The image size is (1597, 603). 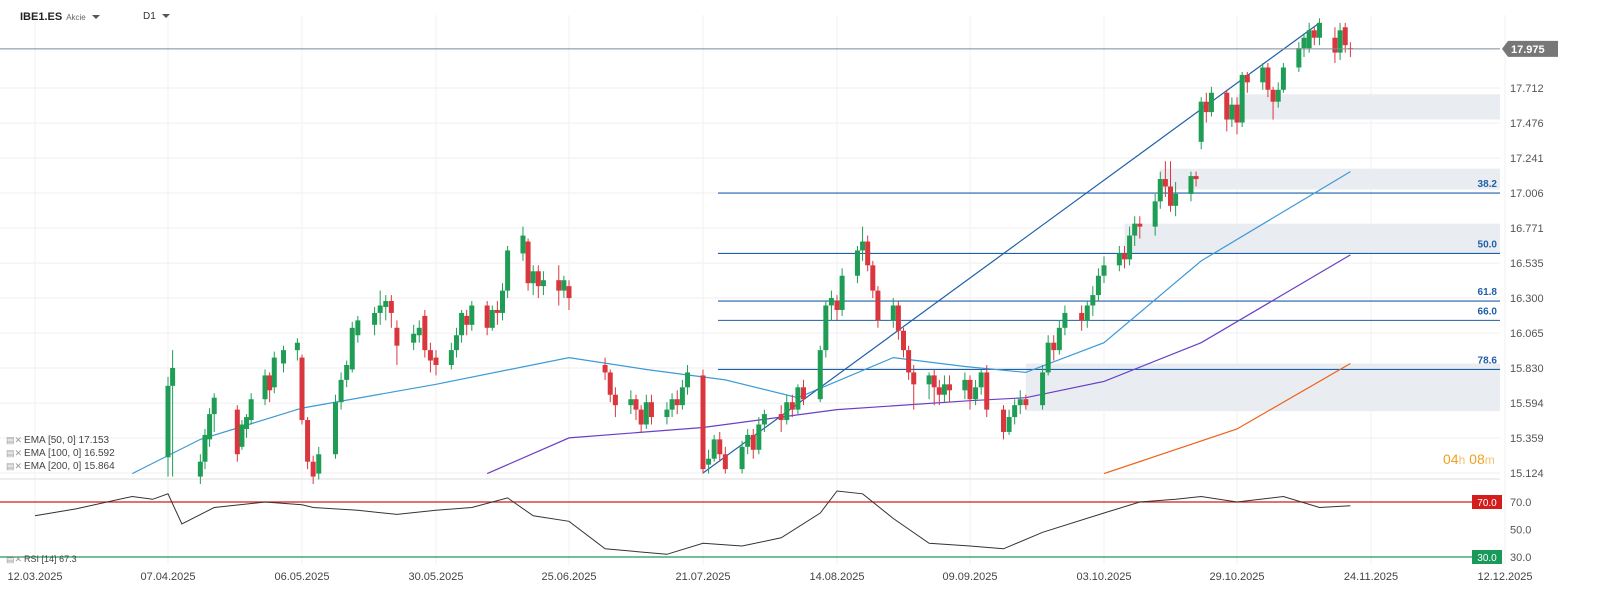 What do you see at coordinates (156, 16) in the screenshot?
I see `timeframe-selector: D1` at bounding box center [156, 16].